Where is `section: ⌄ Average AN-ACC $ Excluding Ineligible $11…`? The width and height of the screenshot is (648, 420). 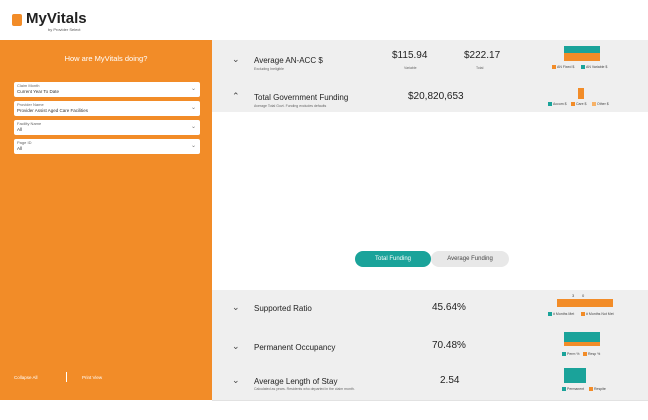
section: ⌄ Average AN-ACC $ Excluding Ineligible $11… is located at coordinates (430, 64).